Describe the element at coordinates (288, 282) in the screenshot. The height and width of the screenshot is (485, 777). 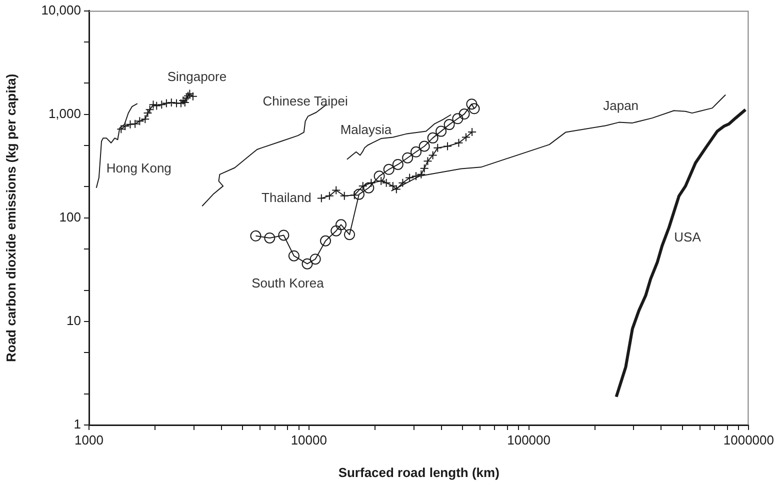
I see `series-label: South Korea` at that location.